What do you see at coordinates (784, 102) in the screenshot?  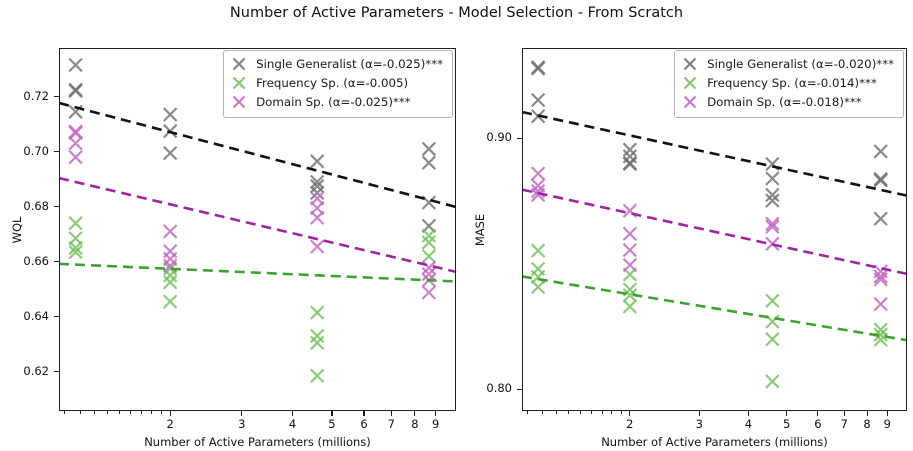 I see `legend-label: Domain Sp. (α=-0.018)***` at bounding box center [784, 102].